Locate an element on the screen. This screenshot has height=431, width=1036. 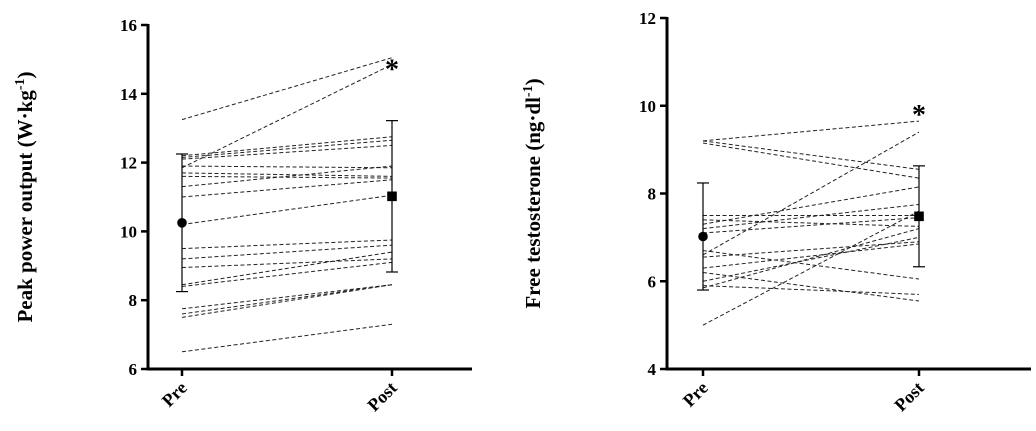
y-tick-label-4: 4 is located at coordinates (652, 369).